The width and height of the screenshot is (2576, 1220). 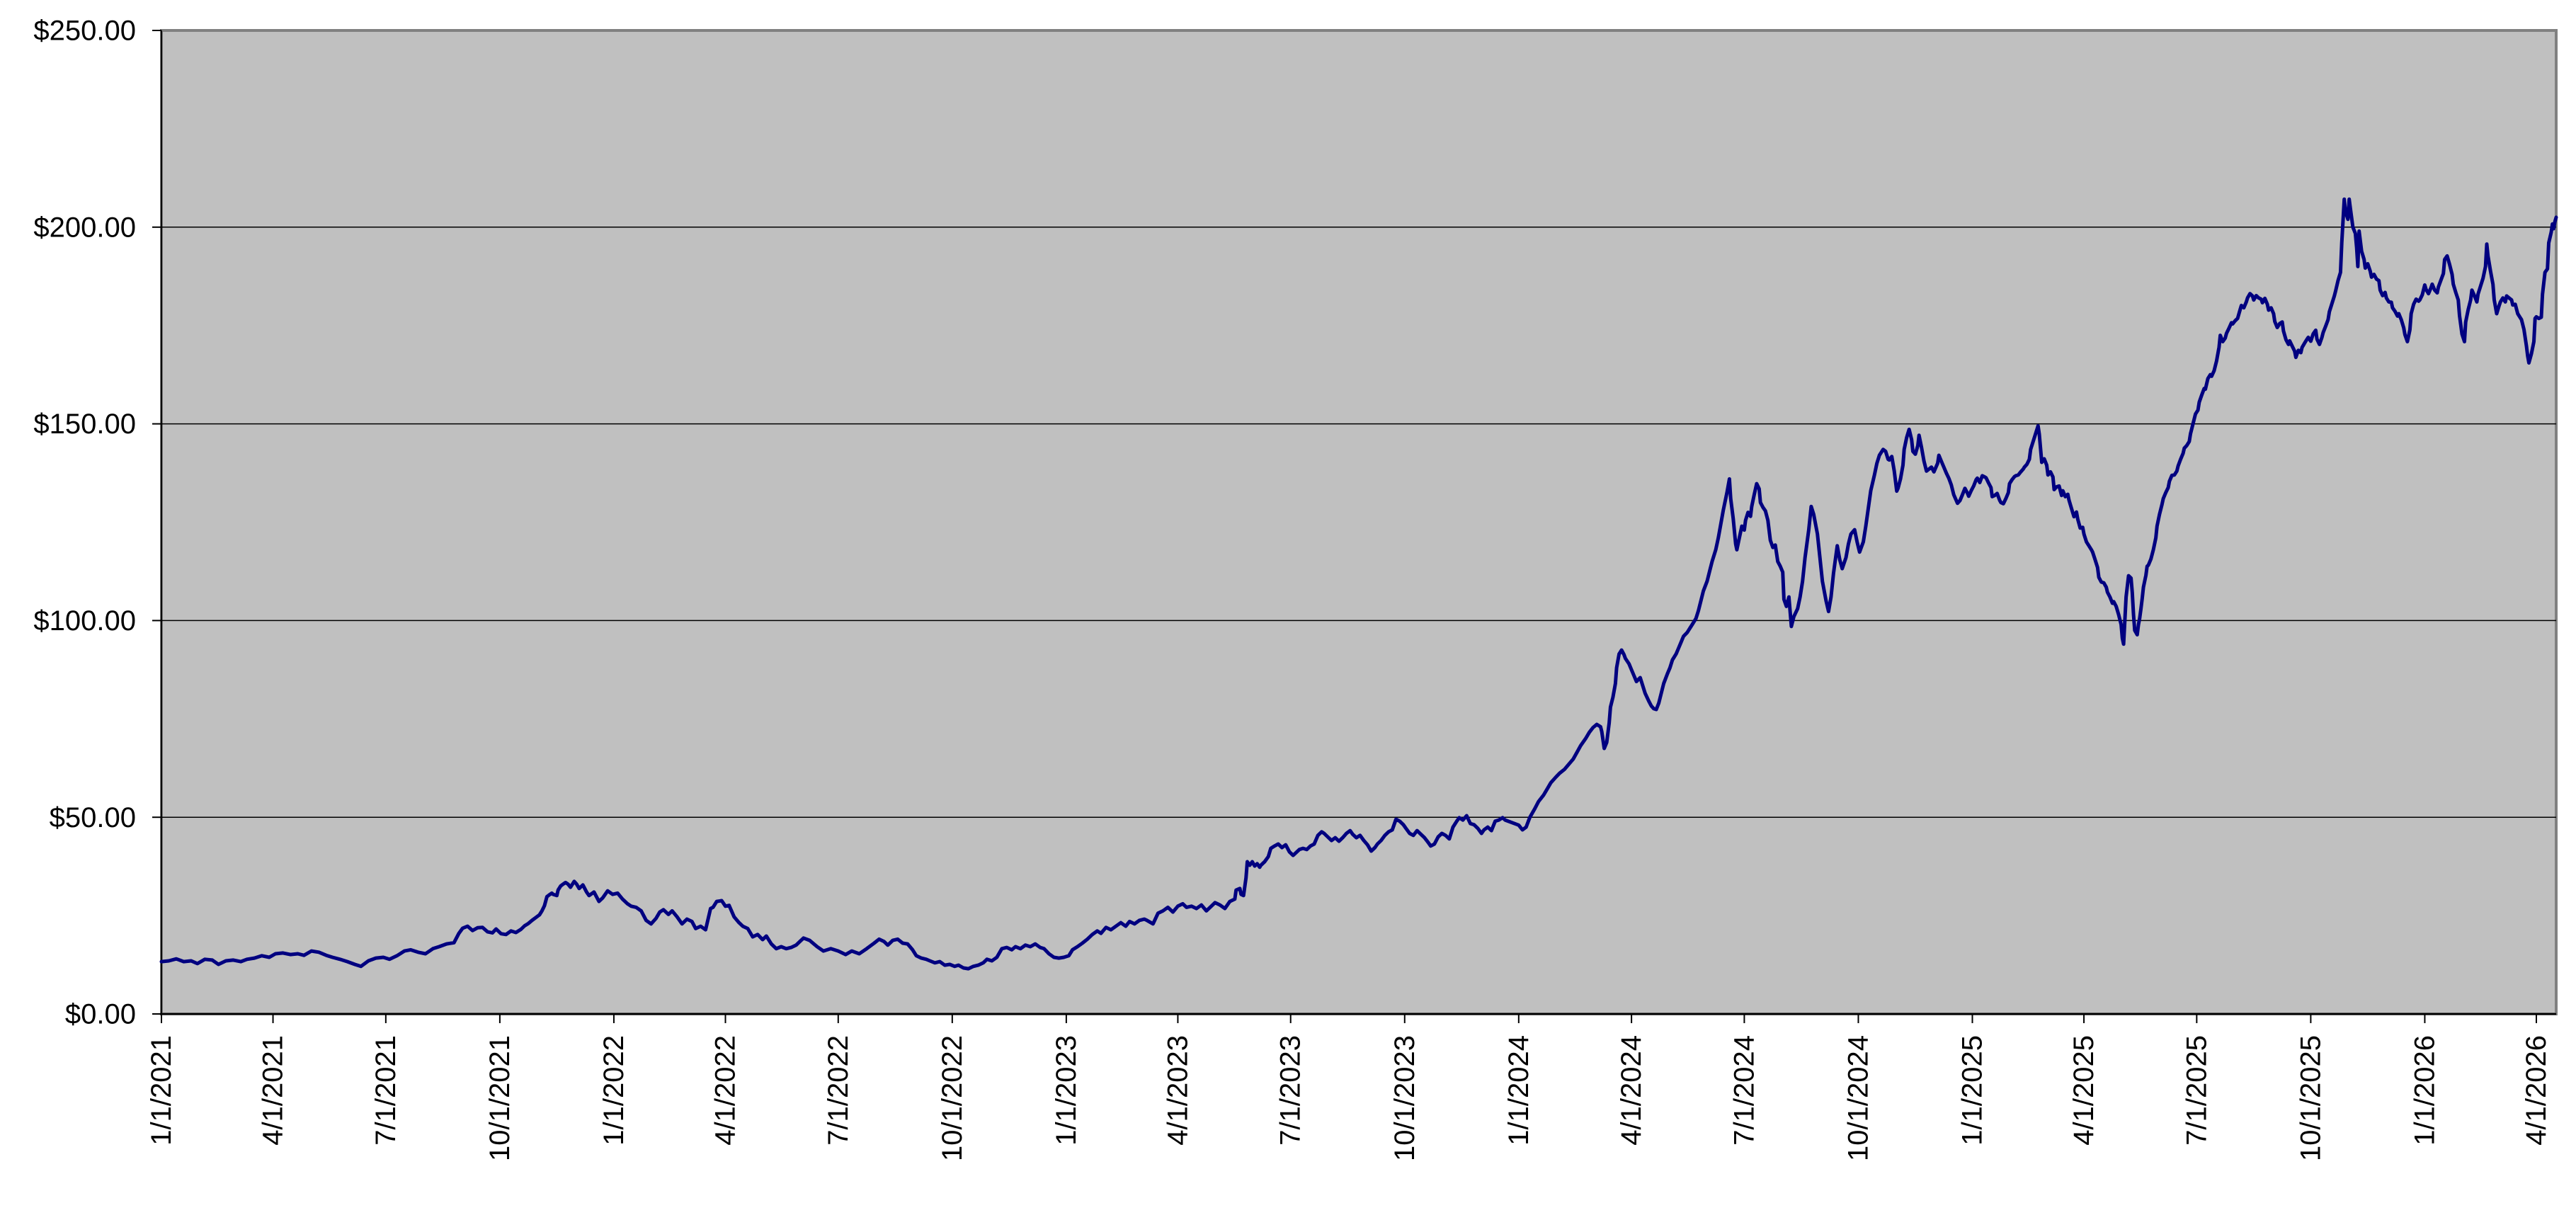 I want to click on y-axis-label: $100.00, so click(x=85, y=621).